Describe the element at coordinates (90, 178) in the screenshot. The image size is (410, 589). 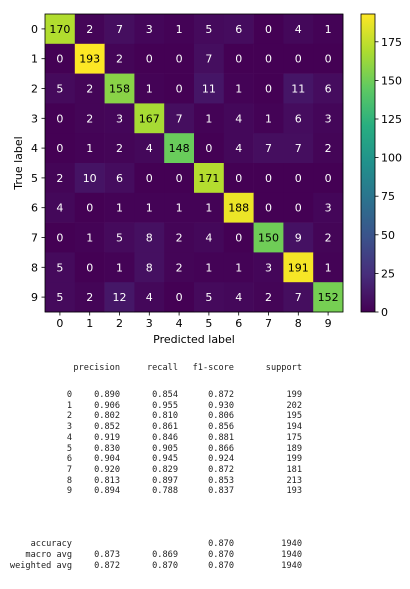
I see `cell-value-label: 10` at that location.